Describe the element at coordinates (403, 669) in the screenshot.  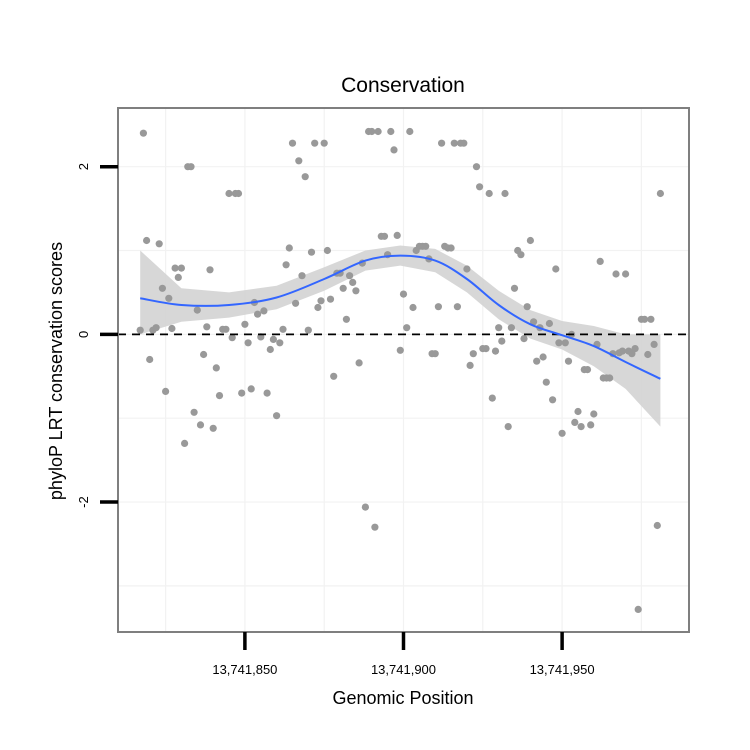
I see `x-tick-label: 13,741,900` at that location.